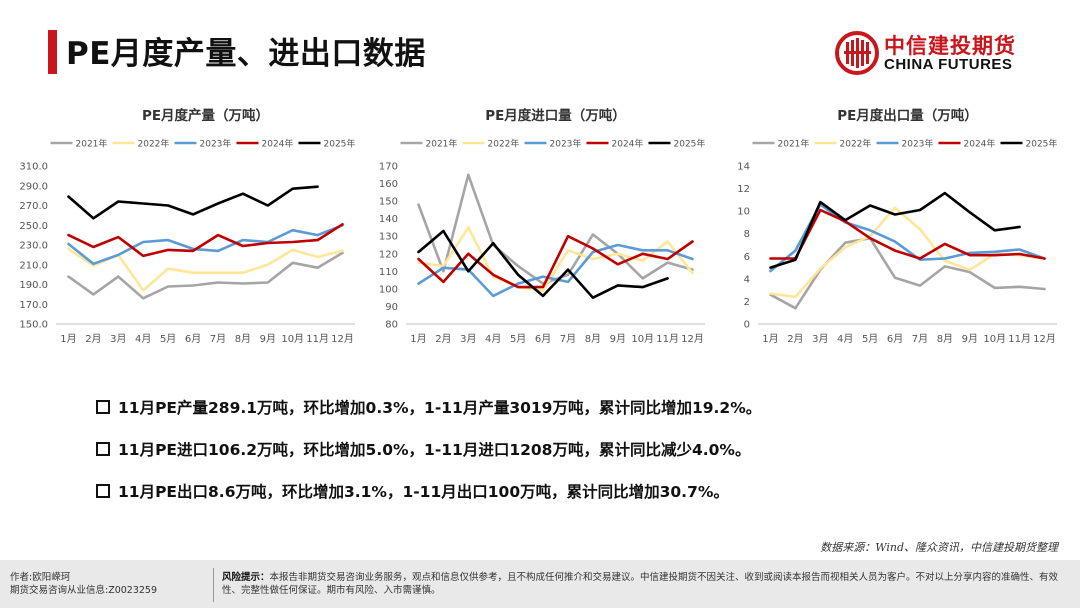 The width and height of the screenshot is (1080, 608). What do you see at coordinates (33, 206) in the screenshot?
I see `y-tick-label: 270.0` at bounding box center [33, 206].